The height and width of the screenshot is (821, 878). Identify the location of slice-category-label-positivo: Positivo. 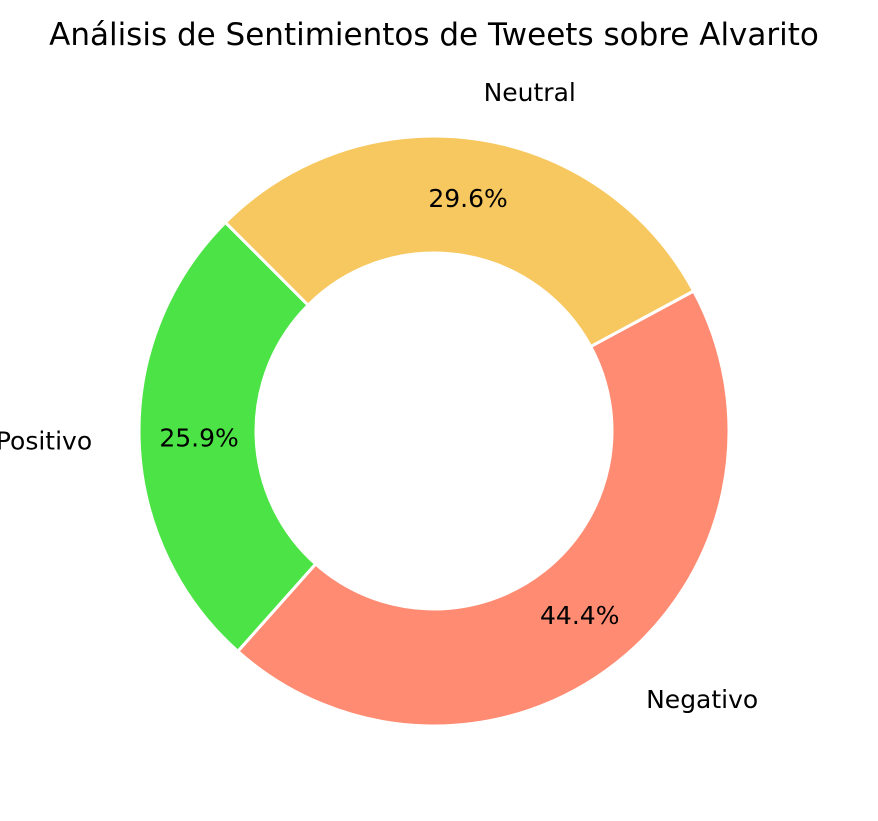
(46, 440).